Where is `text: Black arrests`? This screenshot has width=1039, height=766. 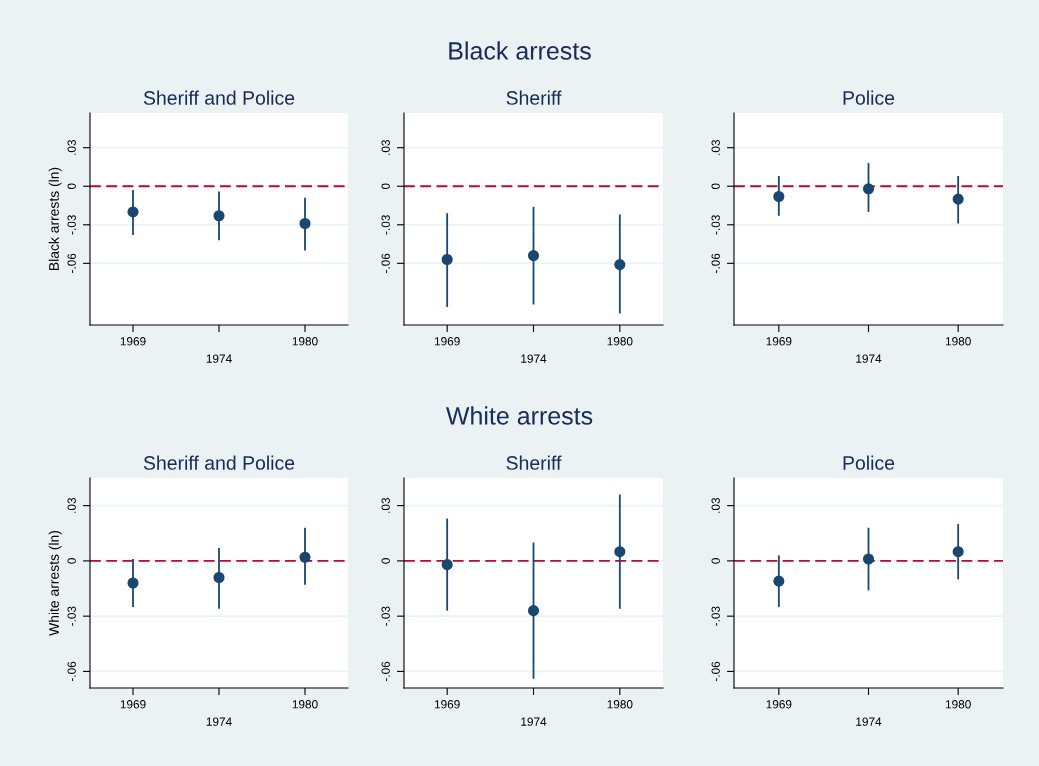
text: Black arrests is located at coordinates (520, 50).